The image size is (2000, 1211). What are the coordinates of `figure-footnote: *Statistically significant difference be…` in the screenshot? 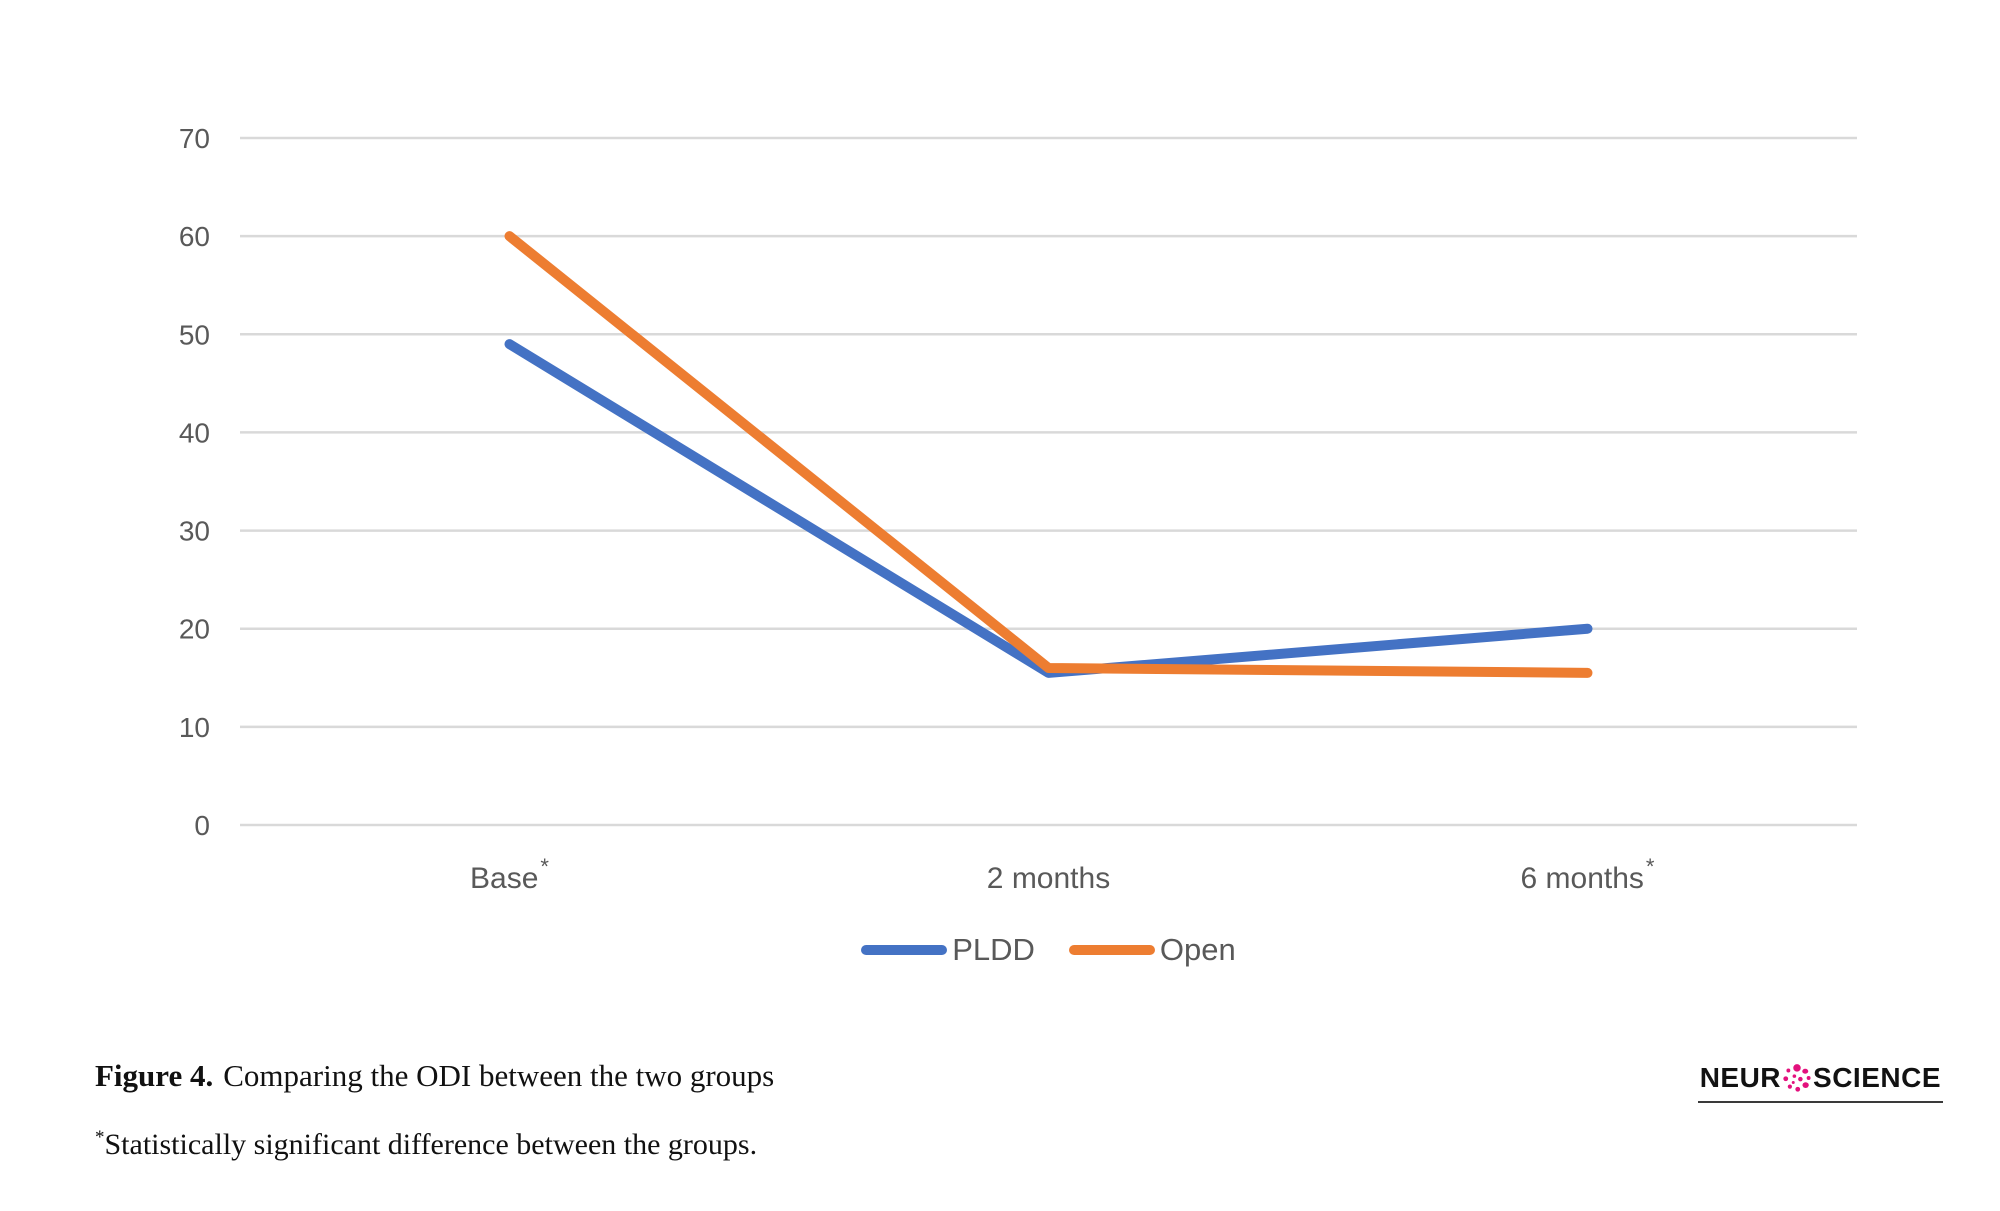 It's located at (426, 1145).